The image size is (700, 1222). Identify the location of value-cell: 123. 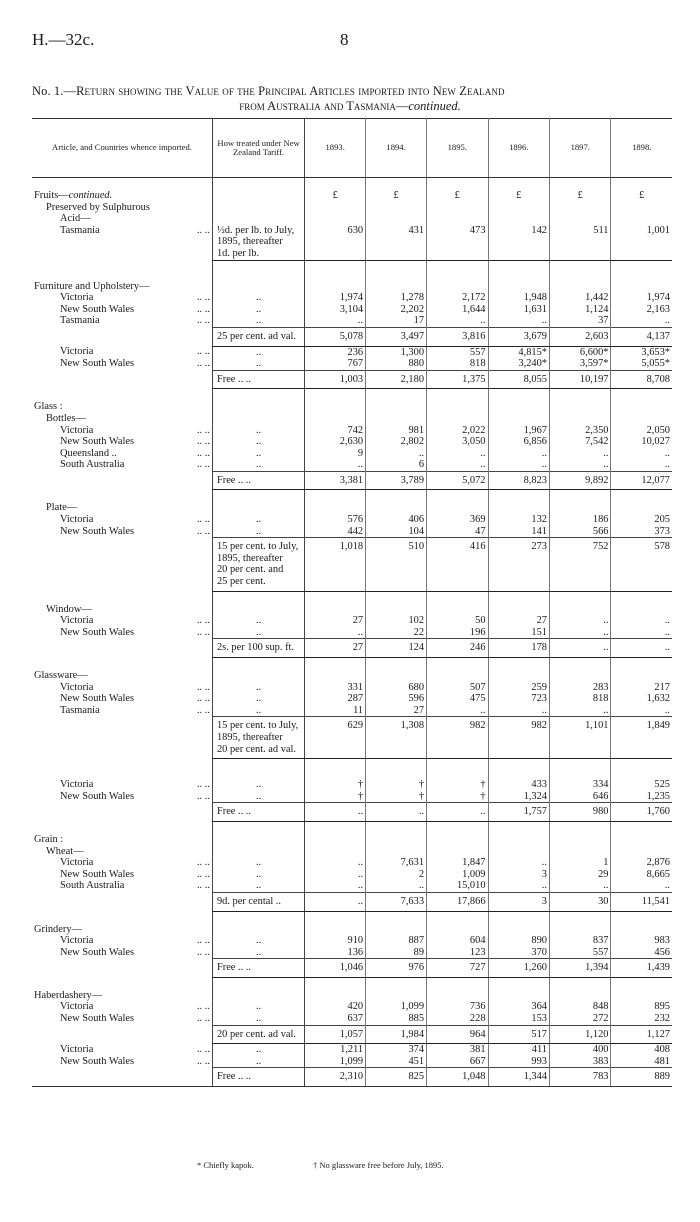
(457, 952).